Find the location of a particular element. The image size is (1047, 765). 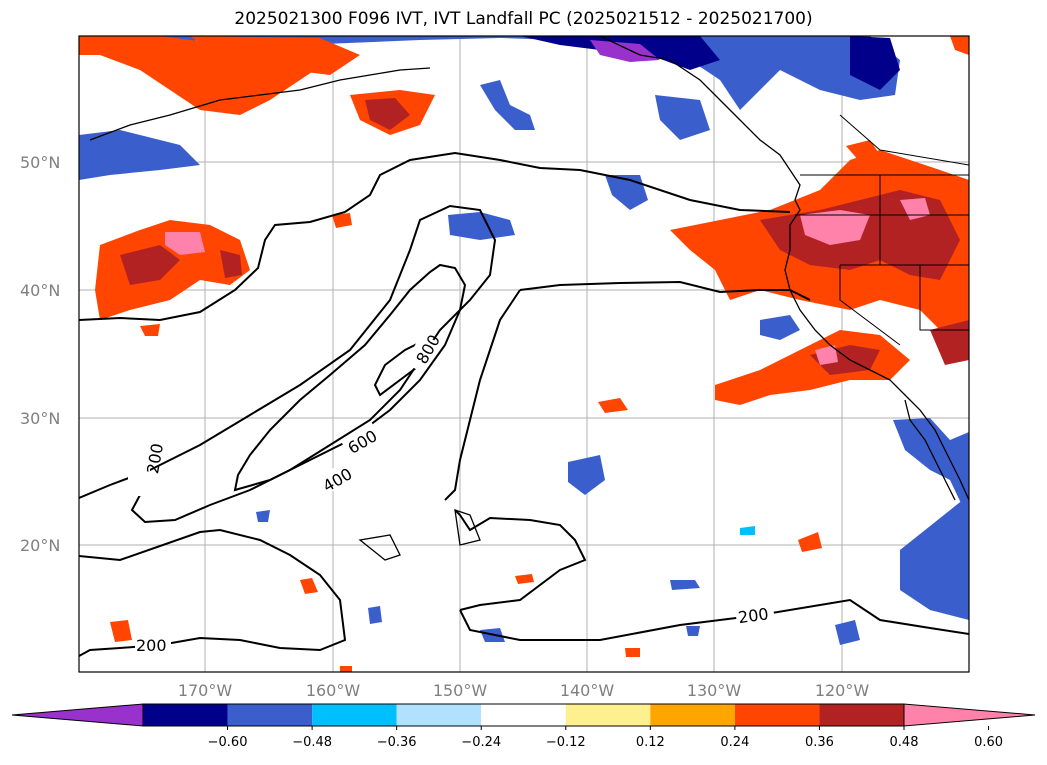

colorbar-tick-label: −0.48 is located at coordinates (312, 742).